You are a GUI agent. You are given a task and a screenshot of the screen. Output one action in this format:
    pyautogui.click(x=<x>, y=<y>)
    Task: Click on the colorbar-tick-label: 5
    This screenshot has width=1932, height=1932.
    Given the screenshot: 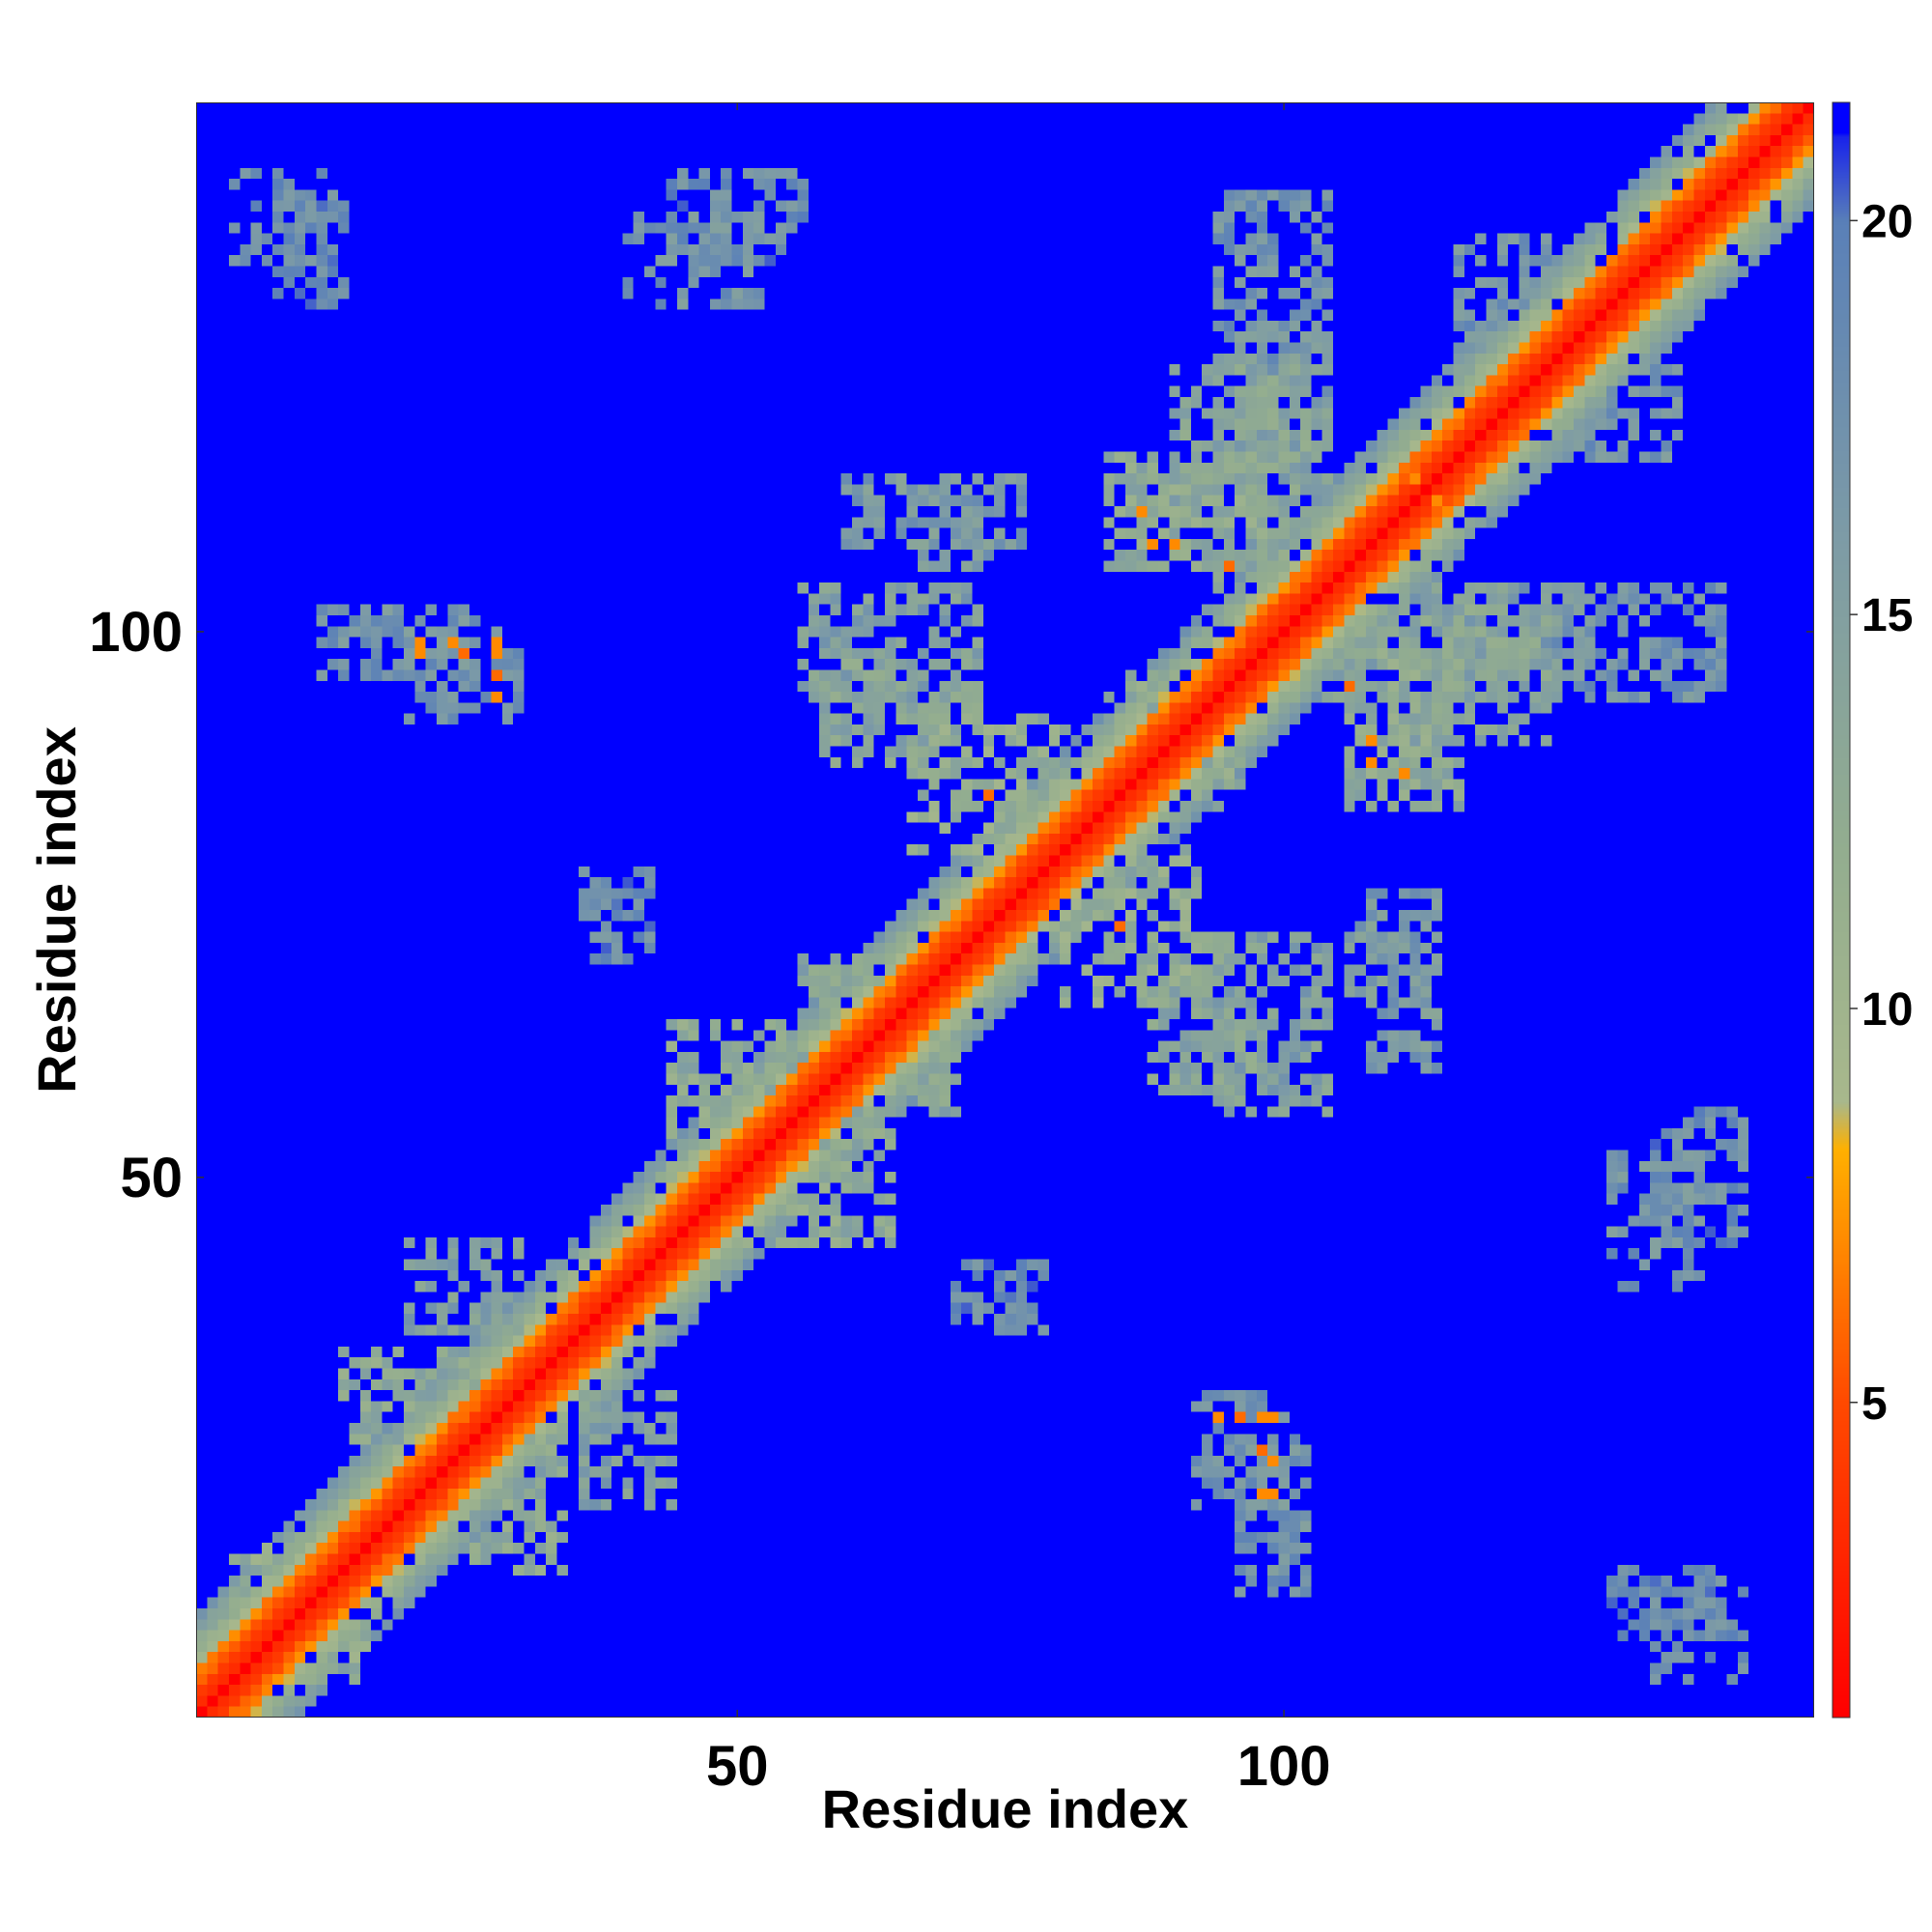 What is the action you would take?
    pyautogui.click(x=1874, y=1404)
    